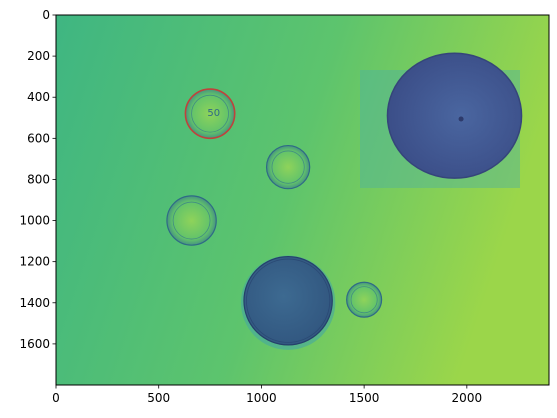 This screenshot has height=418, width=557. What do you see at coordinates (34, 303) in the screenshot?
I see `y-tick-label: 1400` at bounding box center [34, 303].